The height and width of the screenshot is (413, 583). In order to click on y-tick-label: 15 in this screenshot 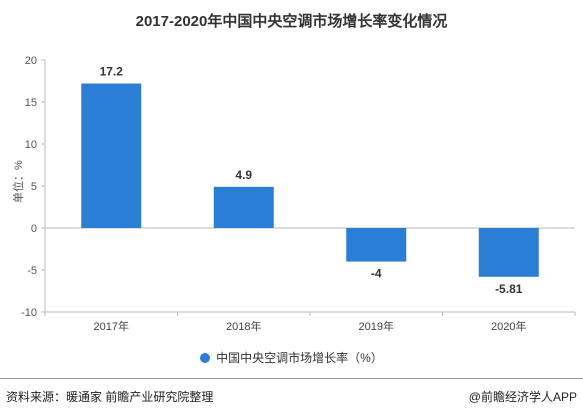, I will do `click(31, 103)`.